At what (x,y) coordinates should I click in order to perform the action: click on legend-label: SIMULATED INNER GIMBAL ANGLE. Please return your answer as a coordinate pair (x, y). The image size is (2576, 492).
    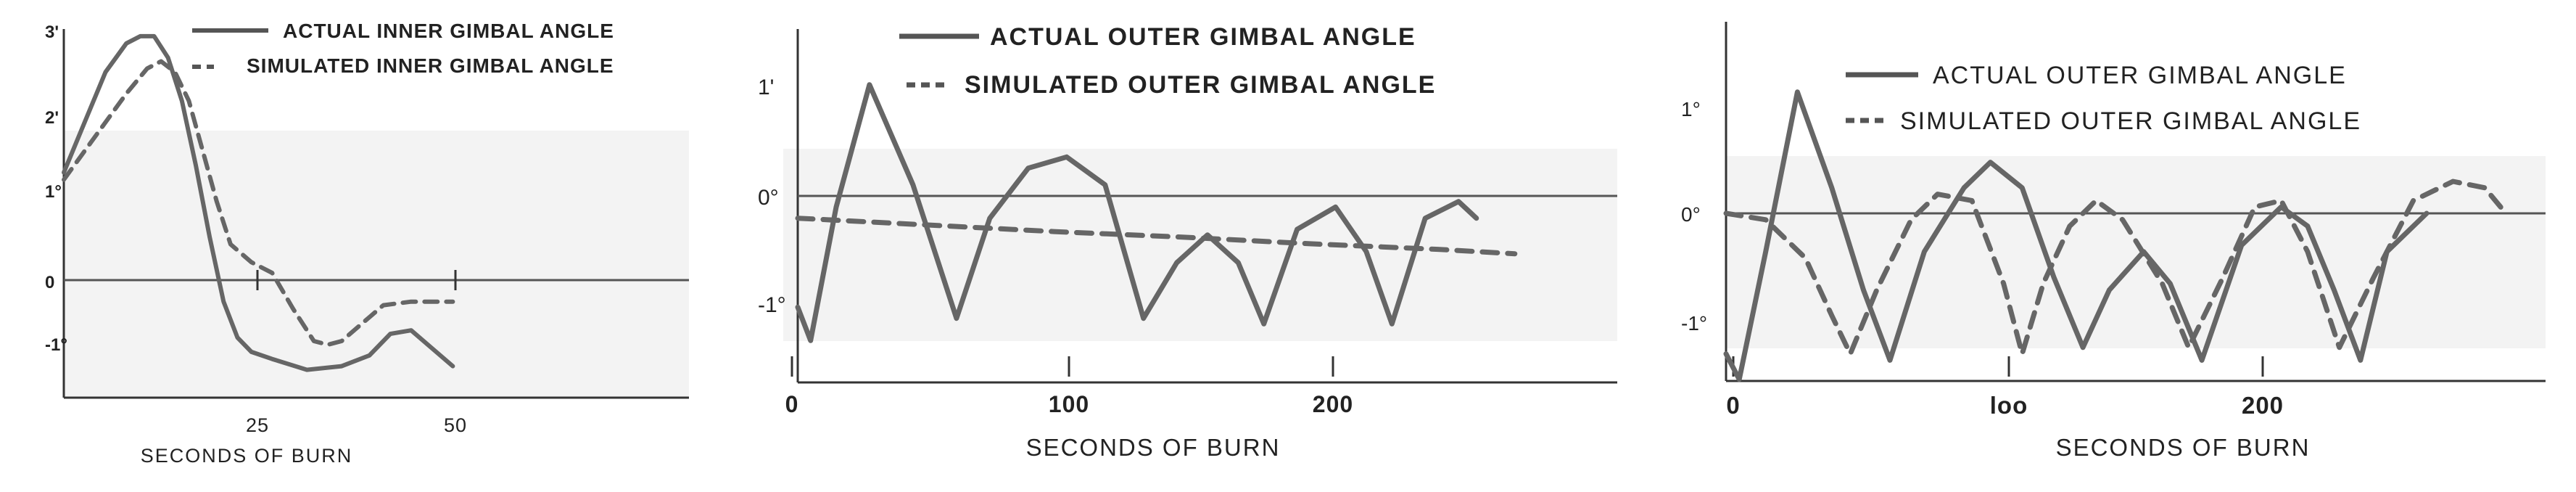
    Looking at the image, I should click on (430, 65).